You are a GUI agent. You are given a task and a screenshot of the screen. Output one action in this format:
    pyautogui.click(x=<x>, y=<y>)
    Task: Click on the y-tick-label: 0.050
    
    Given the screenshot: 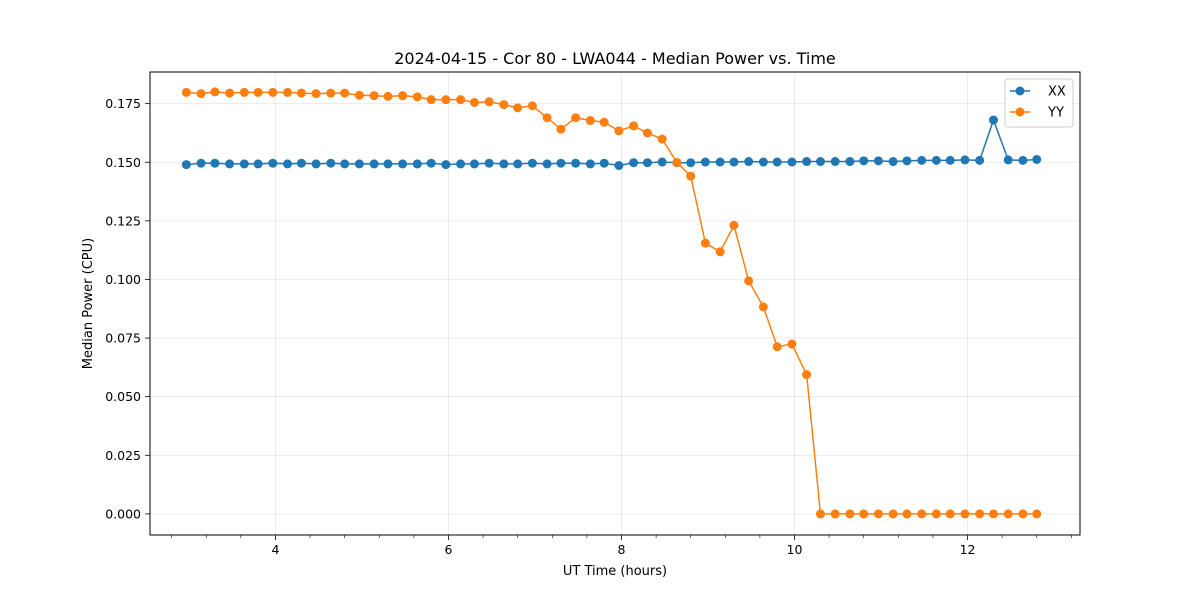 What is the action you would take?
    pyautogui.click(x=123, y=396)
    